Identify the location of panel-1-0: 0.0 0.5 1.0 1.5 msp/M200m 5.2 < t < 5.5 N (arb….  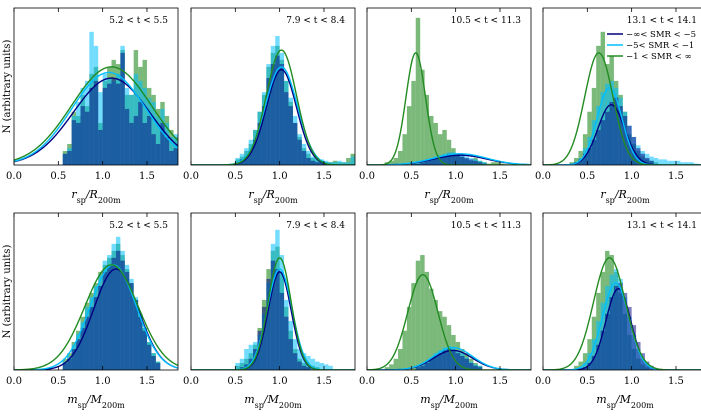
(90, 311).